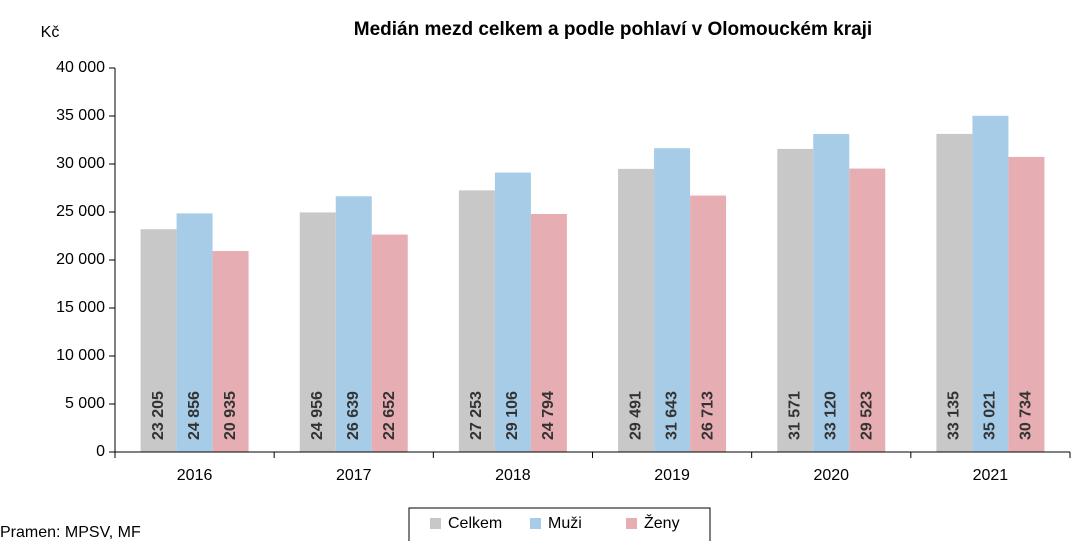  What do you see at coordinates (991, 475) in the screenshot?
I see `x-tick-label: 2021` at bounding box center [991, 475].